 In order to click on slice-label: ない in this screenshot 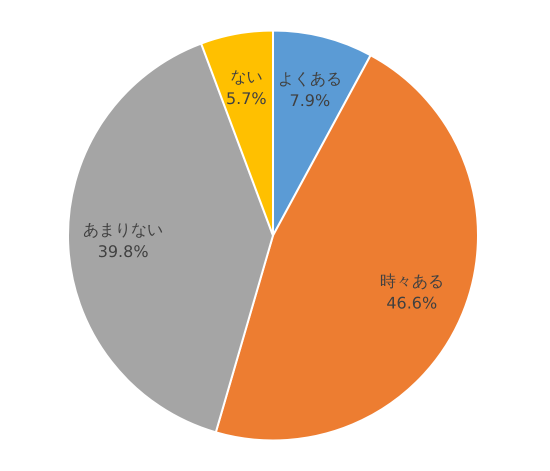, I will do `click(246, 76)`.